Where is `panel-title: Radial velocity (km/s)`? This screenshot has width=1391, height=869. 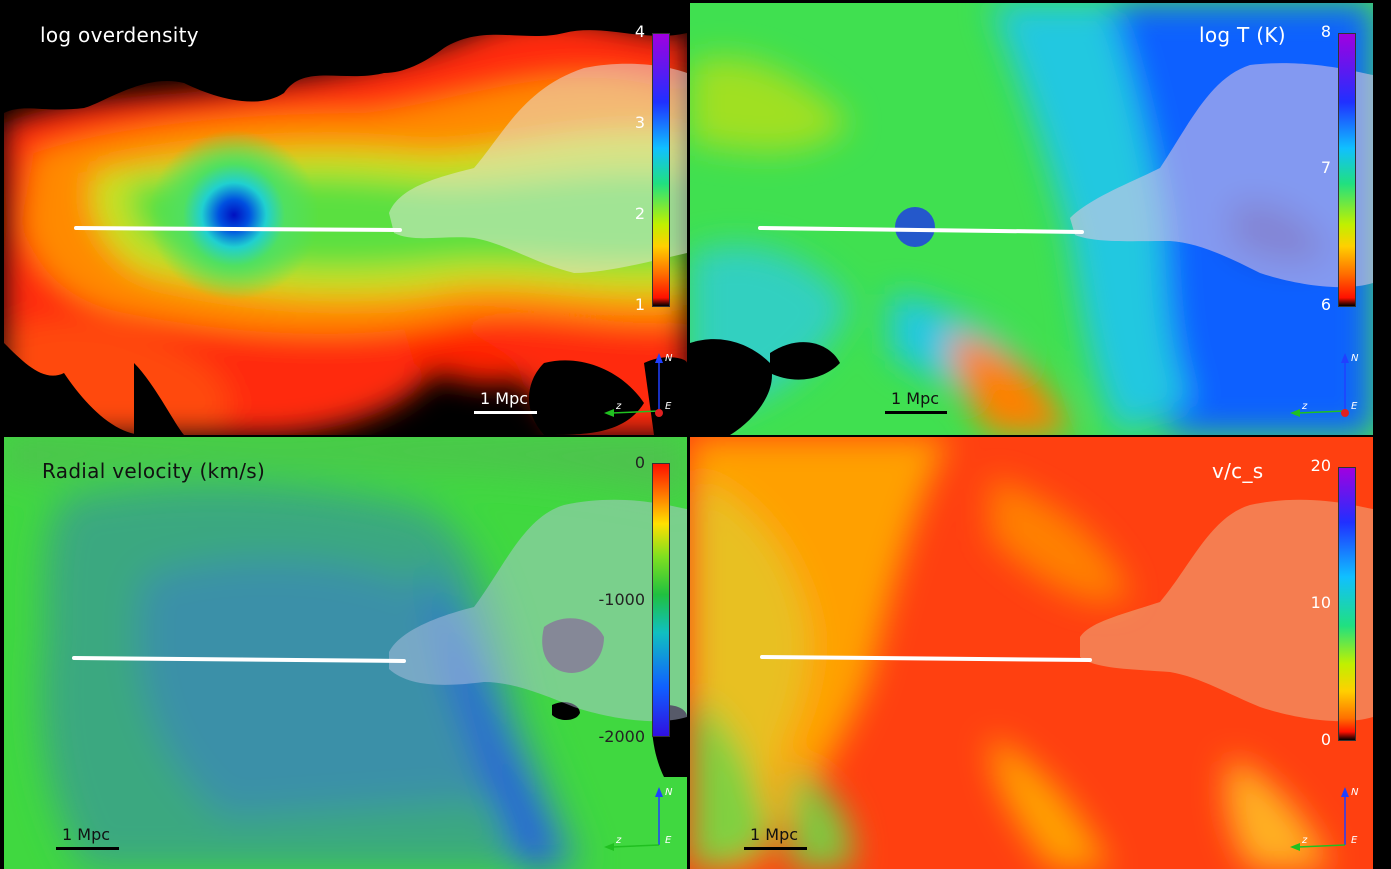 panel-title: Radial velocity (km/s) is located at coordinates (154, 471).